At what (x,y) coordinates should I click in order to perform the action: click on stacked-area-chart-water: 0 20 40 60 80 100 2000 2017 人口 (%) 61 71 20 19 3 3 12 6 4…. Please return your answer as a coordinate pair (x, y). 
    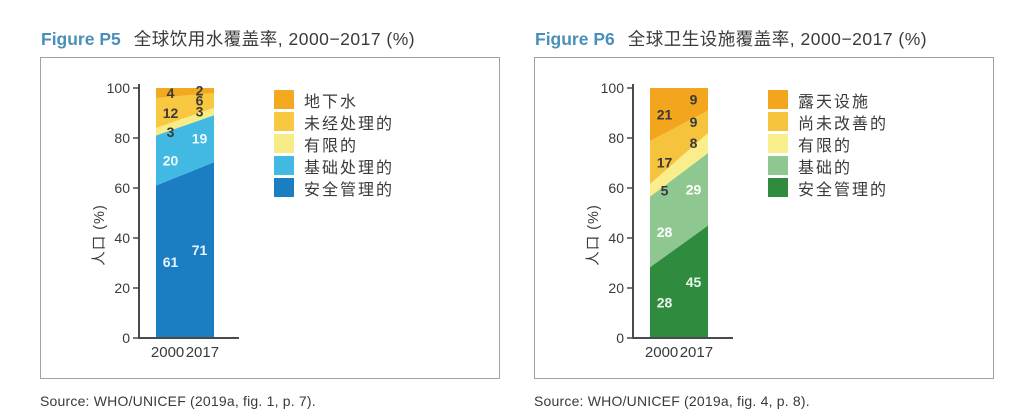
    Looking at the image, I should click on (165, 220).